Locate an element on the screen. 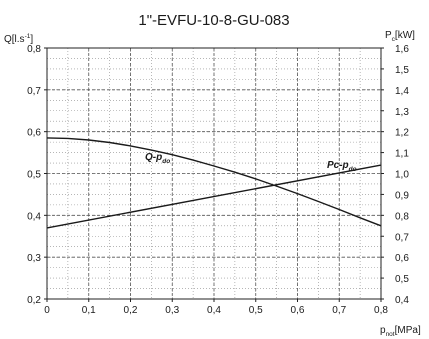 The image size is (429, 339). left-tick-label: 0,3 is located at coordinates (34, 258).